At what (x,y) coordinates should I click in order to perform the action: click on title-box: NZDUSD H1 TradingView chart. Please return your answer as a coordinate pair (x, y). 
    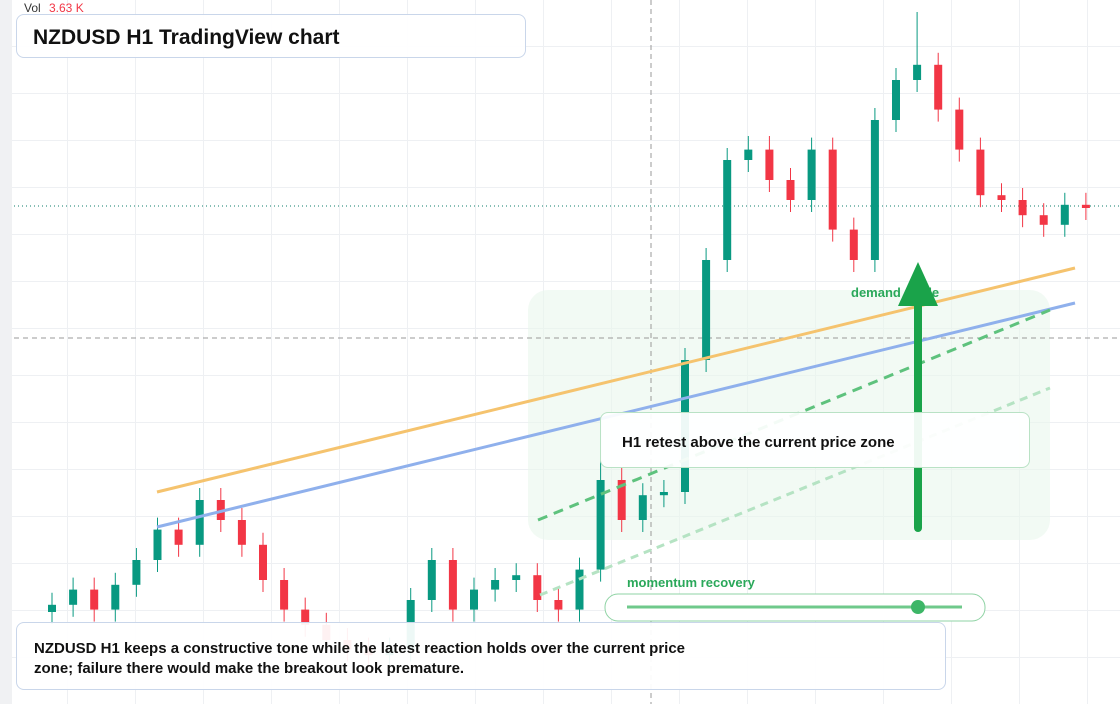
    Looking at the image, I should click on (271, 36).